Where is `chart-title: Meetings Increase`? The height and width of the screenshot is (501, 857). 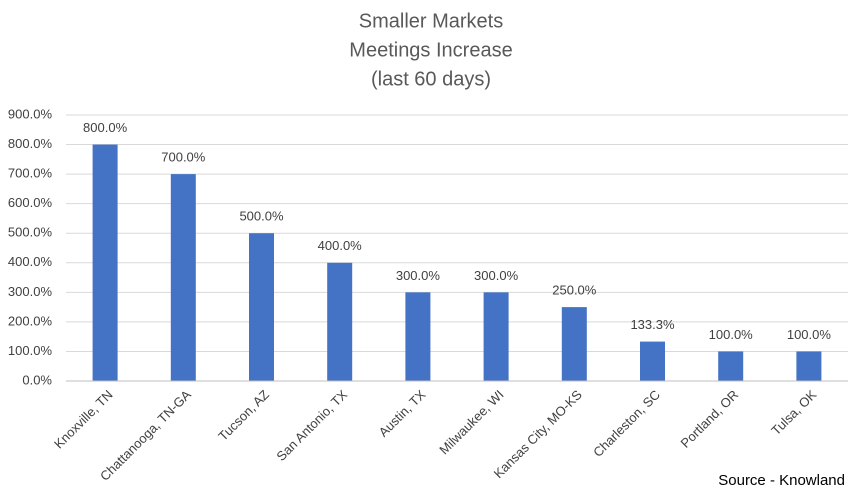 chart-title: Meetings Increase is located at coordinates (430, 50).